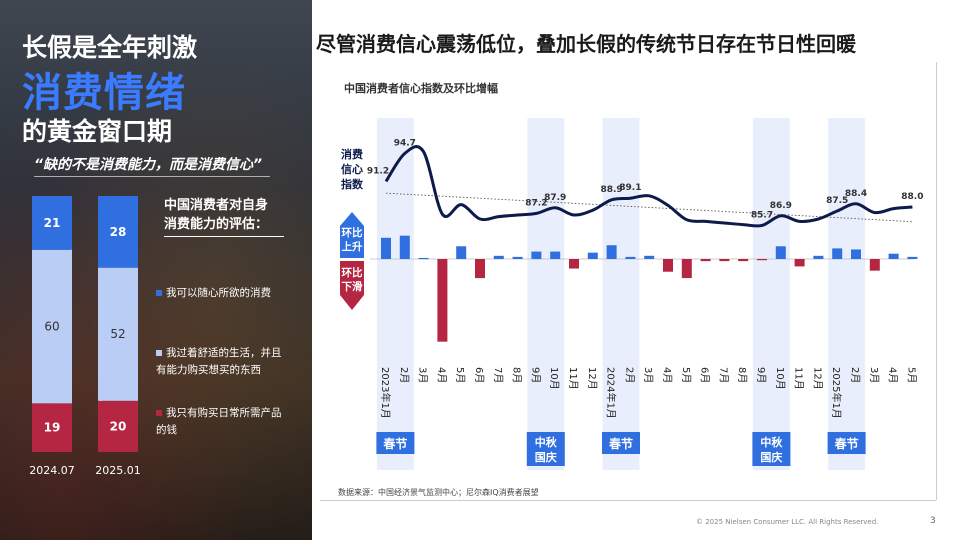  I want to click on stack-title-line-2: 消费能力的评估：, so click(216, 224).